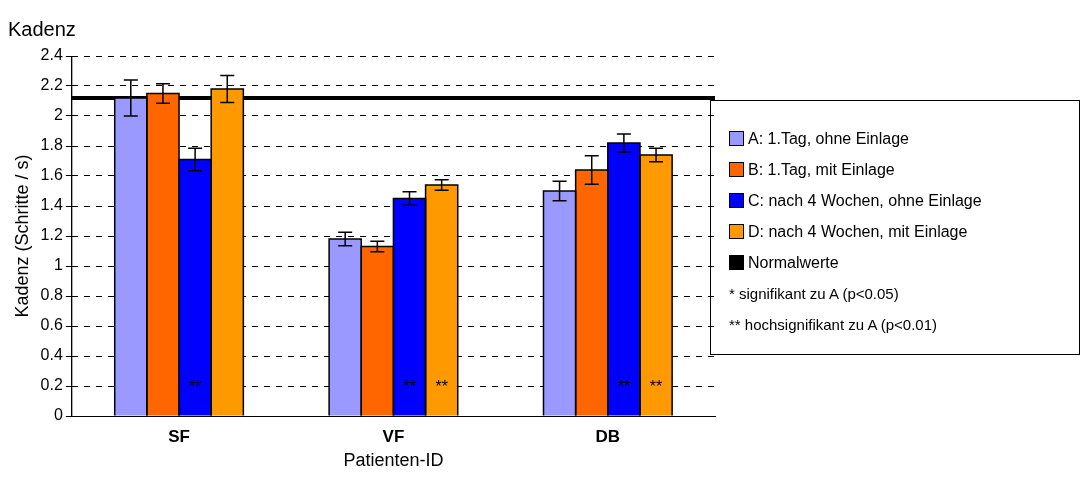 Image resolution: width=1091 pixels, height=480 pixels. Describe the element at coordinates (393, 436) in the screenshot. I see `x-tick-label: VF` at that location.